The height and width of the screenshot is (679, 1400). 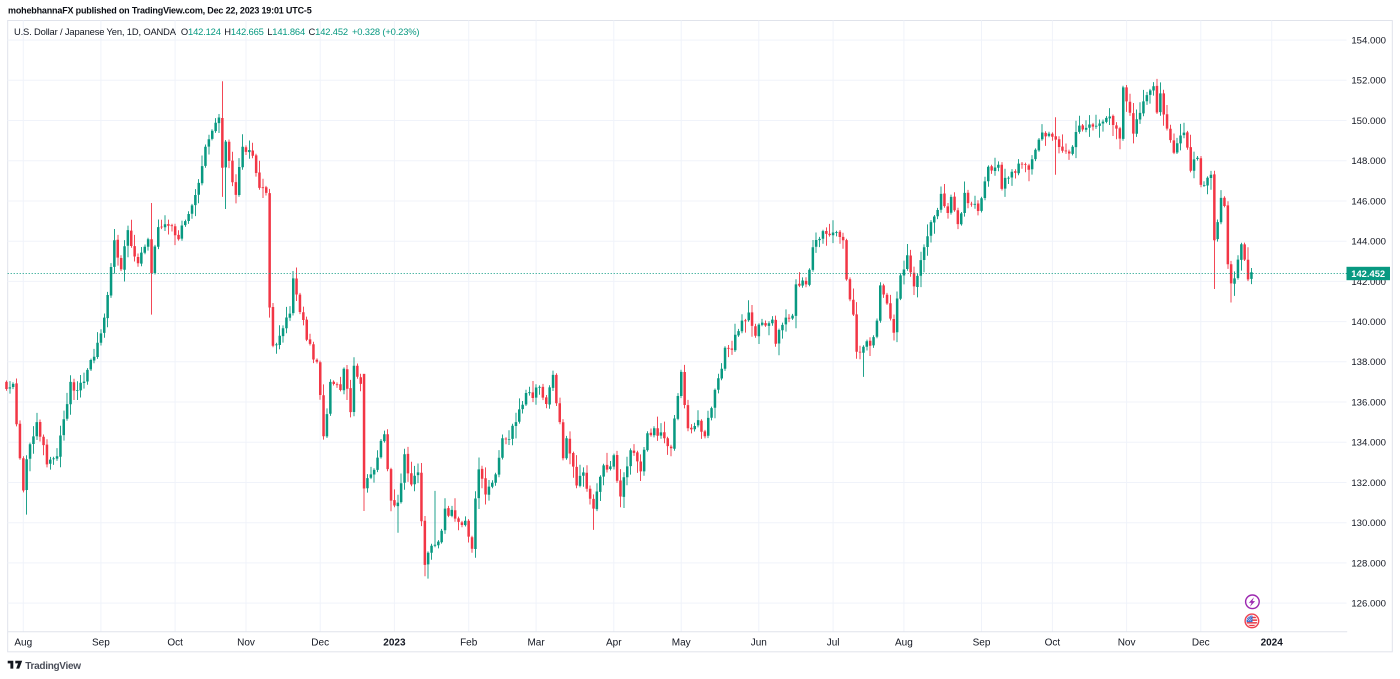 I want to click on svg-text: 2023, so click(x=394, y=643).